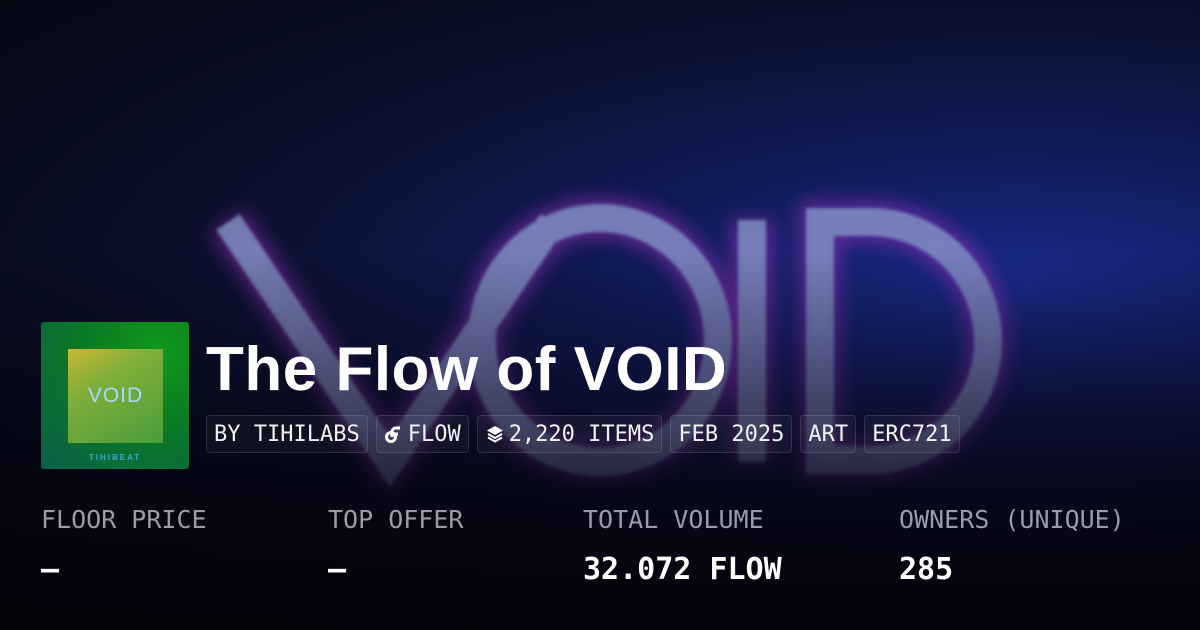 This screenshot has width=1200, height=630. I want to click on chip-standard: ERC721, so click(912, 434).